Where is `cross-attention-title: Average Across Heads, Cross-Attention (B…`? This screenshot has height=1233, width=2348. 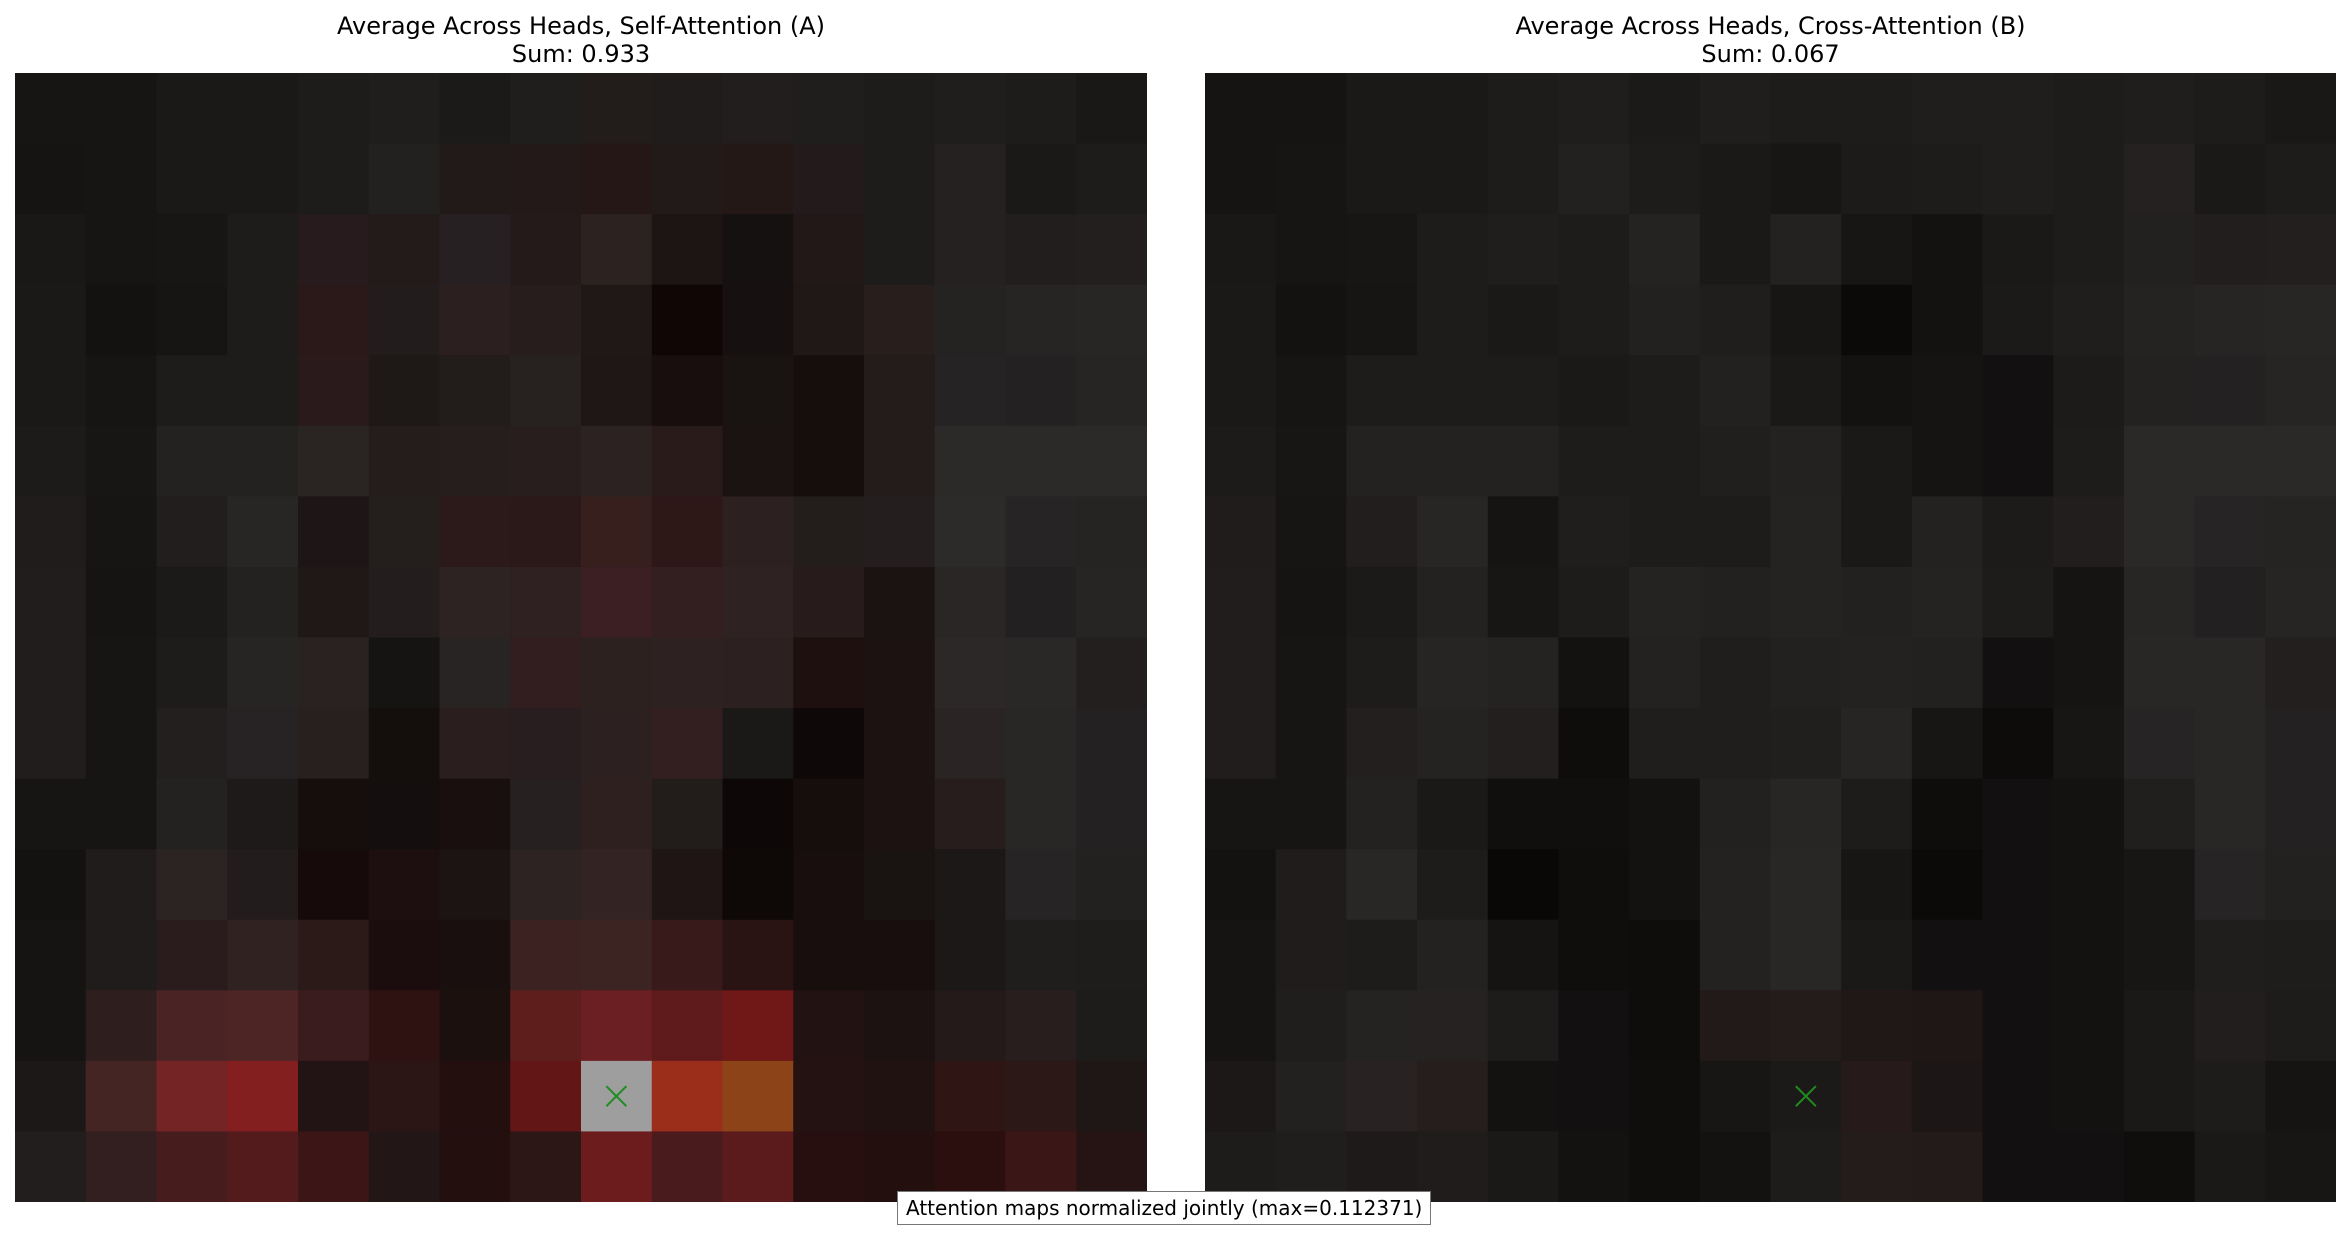 cross-attention-title: Average Across Heads, Cross-Attention (B… is located at coordinates (1770, 26).